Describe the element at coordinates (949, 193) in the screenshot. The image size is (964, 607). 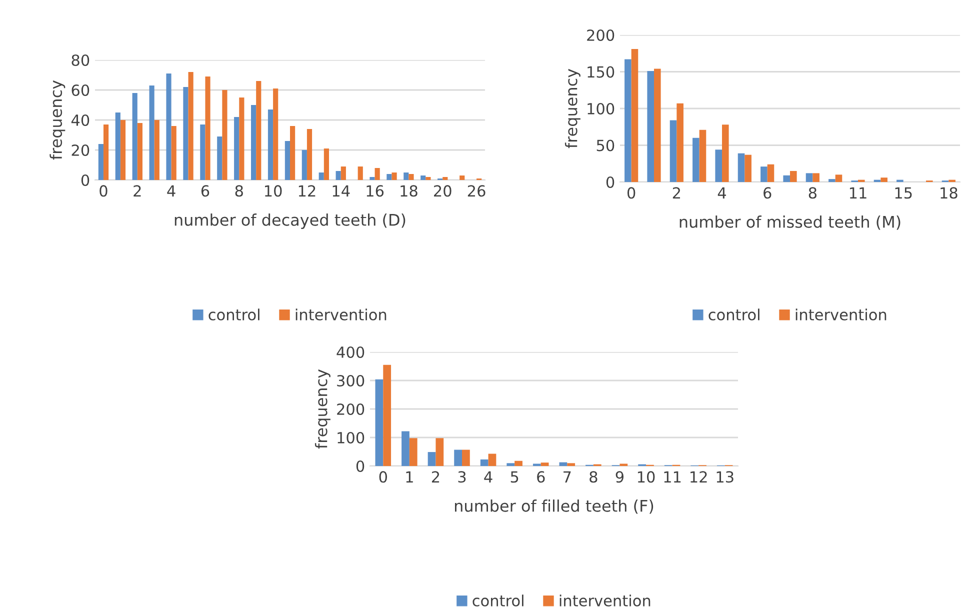
I see `x-tick-label: 18` at that location.